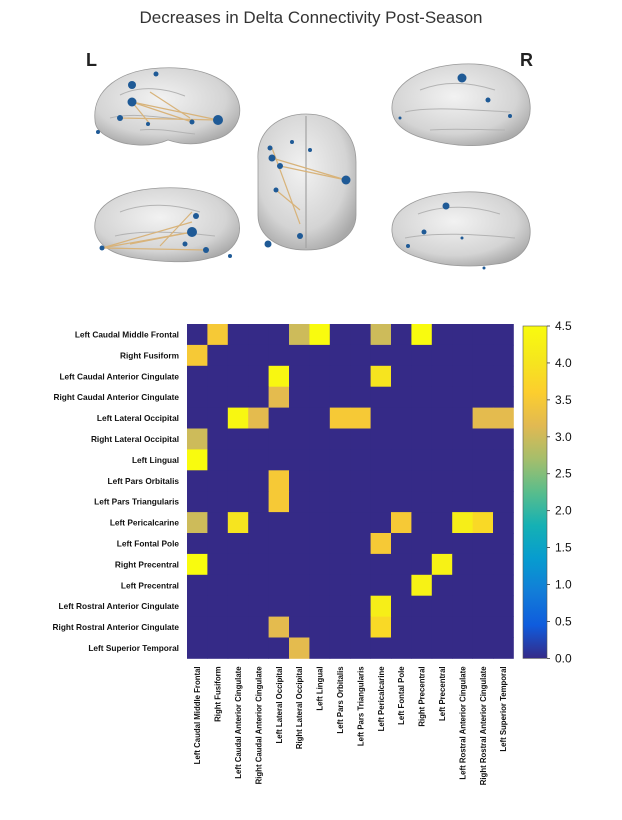  Describe the element at coordinates (563, 511) in the screenshot. I see `colorbar-tick-label: 2.0` at that location.